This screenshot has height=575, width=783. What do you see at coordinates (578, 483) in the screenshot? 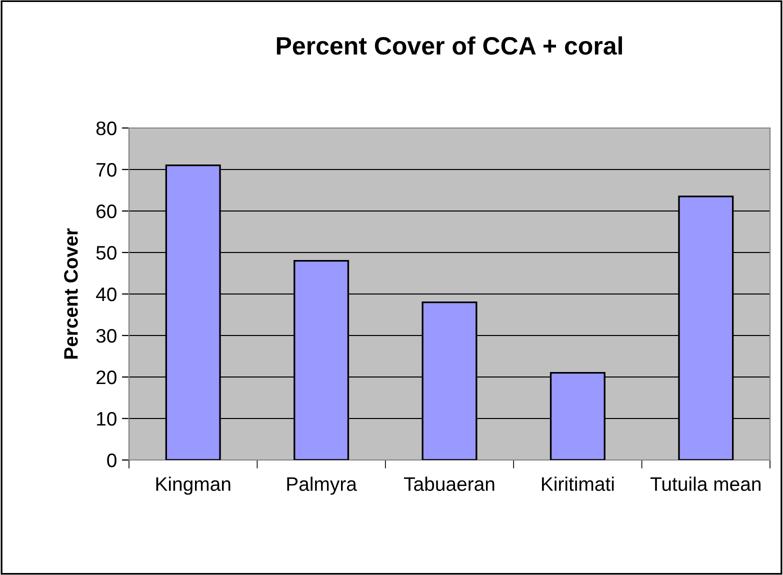
I see `x-tick-label: Kiritimati` at bounding box center [578, 483].